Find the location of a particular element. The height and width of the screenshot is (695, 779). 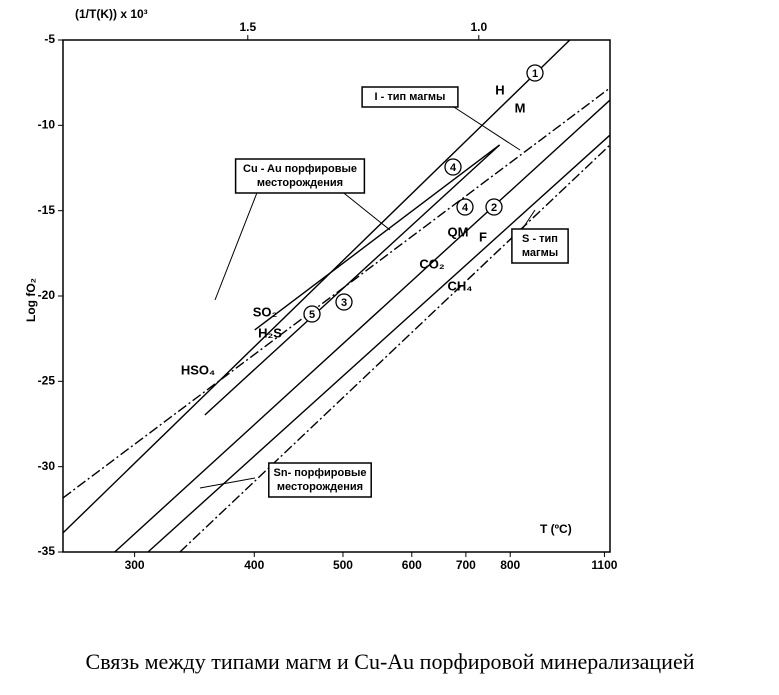

annotation: 1 is located at coordinates (535, 74).